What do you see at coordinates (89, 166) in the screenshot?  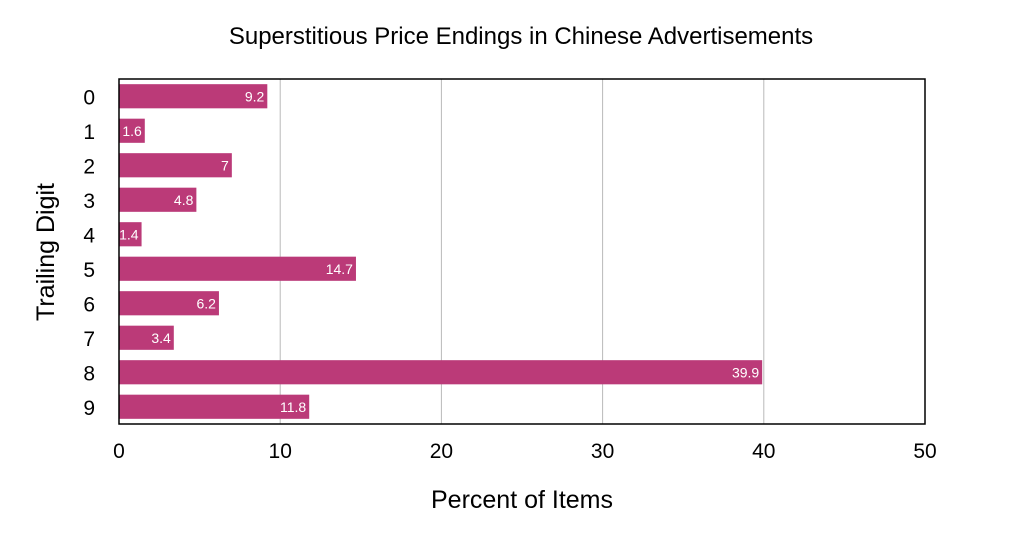 I see `y-tick-label-2: 2` at bounding box center [89, 166].